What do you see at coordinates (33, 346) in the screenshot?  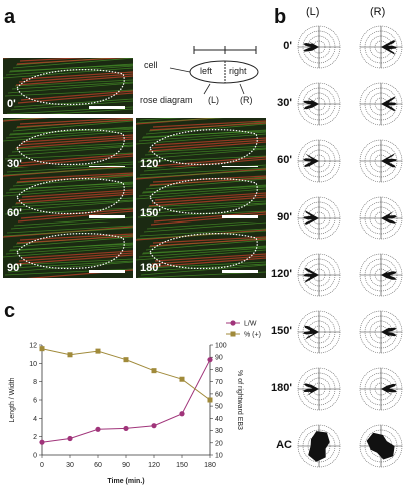 I see `y-tick-label-left: 12` at bounding box center [33, 346].